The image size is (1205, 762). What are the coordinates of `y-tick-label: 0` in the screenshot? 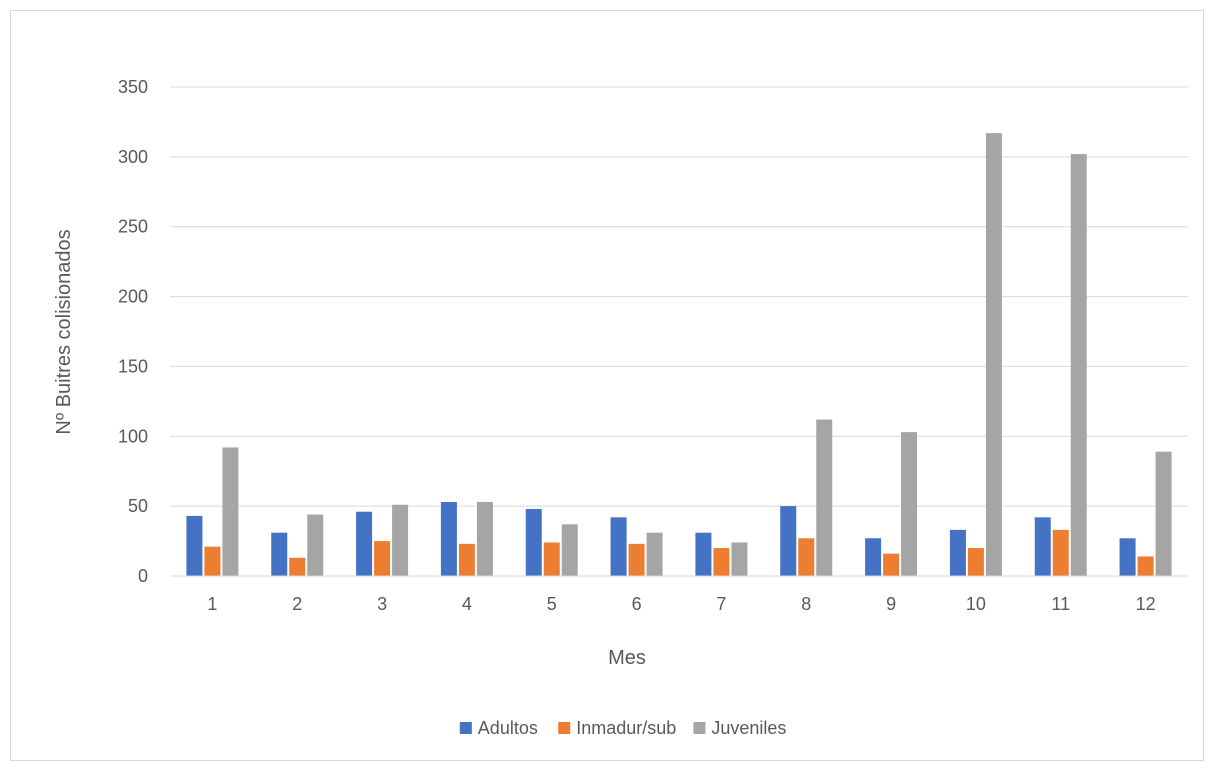 It's located at (143, 576).